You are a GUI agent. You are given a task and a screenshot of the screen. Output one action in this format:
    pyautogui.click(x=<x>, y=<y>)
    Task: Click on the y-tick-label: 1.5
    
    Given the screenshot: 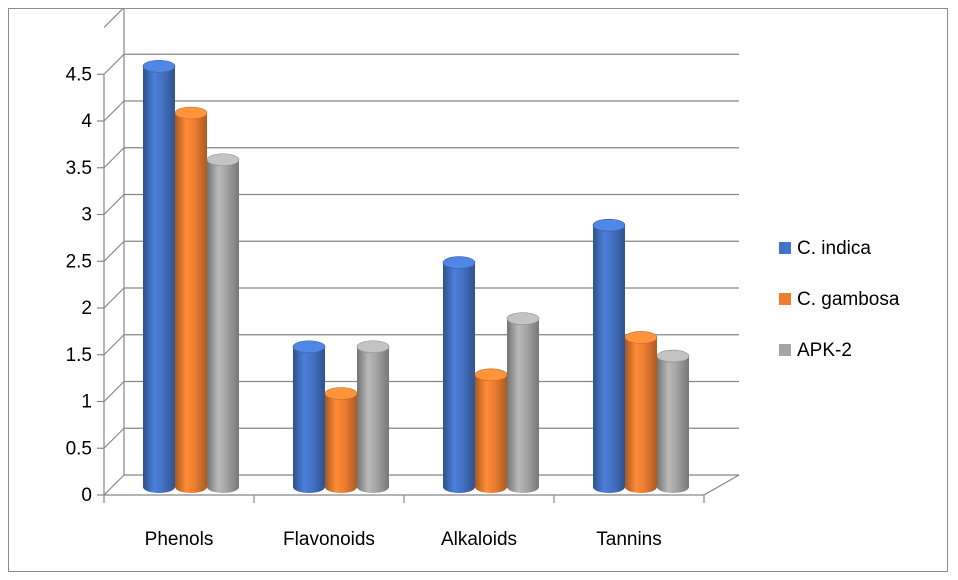 What is the action you would take?
    pyautogui.click(x=79, y=355)
    